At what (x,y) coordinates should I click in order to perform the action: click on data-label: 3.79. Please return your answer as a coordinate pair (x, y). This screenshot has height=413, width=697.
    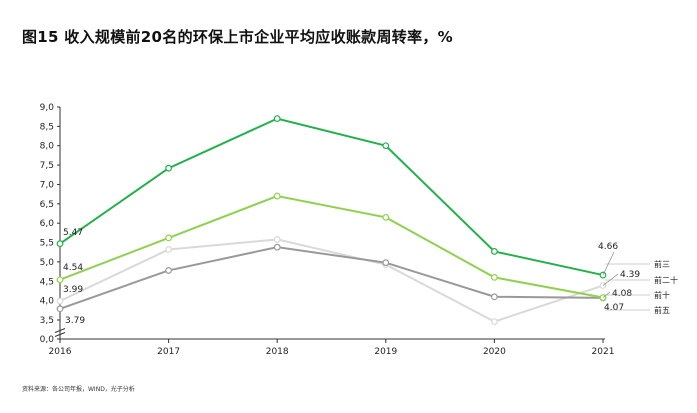
    Looking at the image, I should click on (75, 321).